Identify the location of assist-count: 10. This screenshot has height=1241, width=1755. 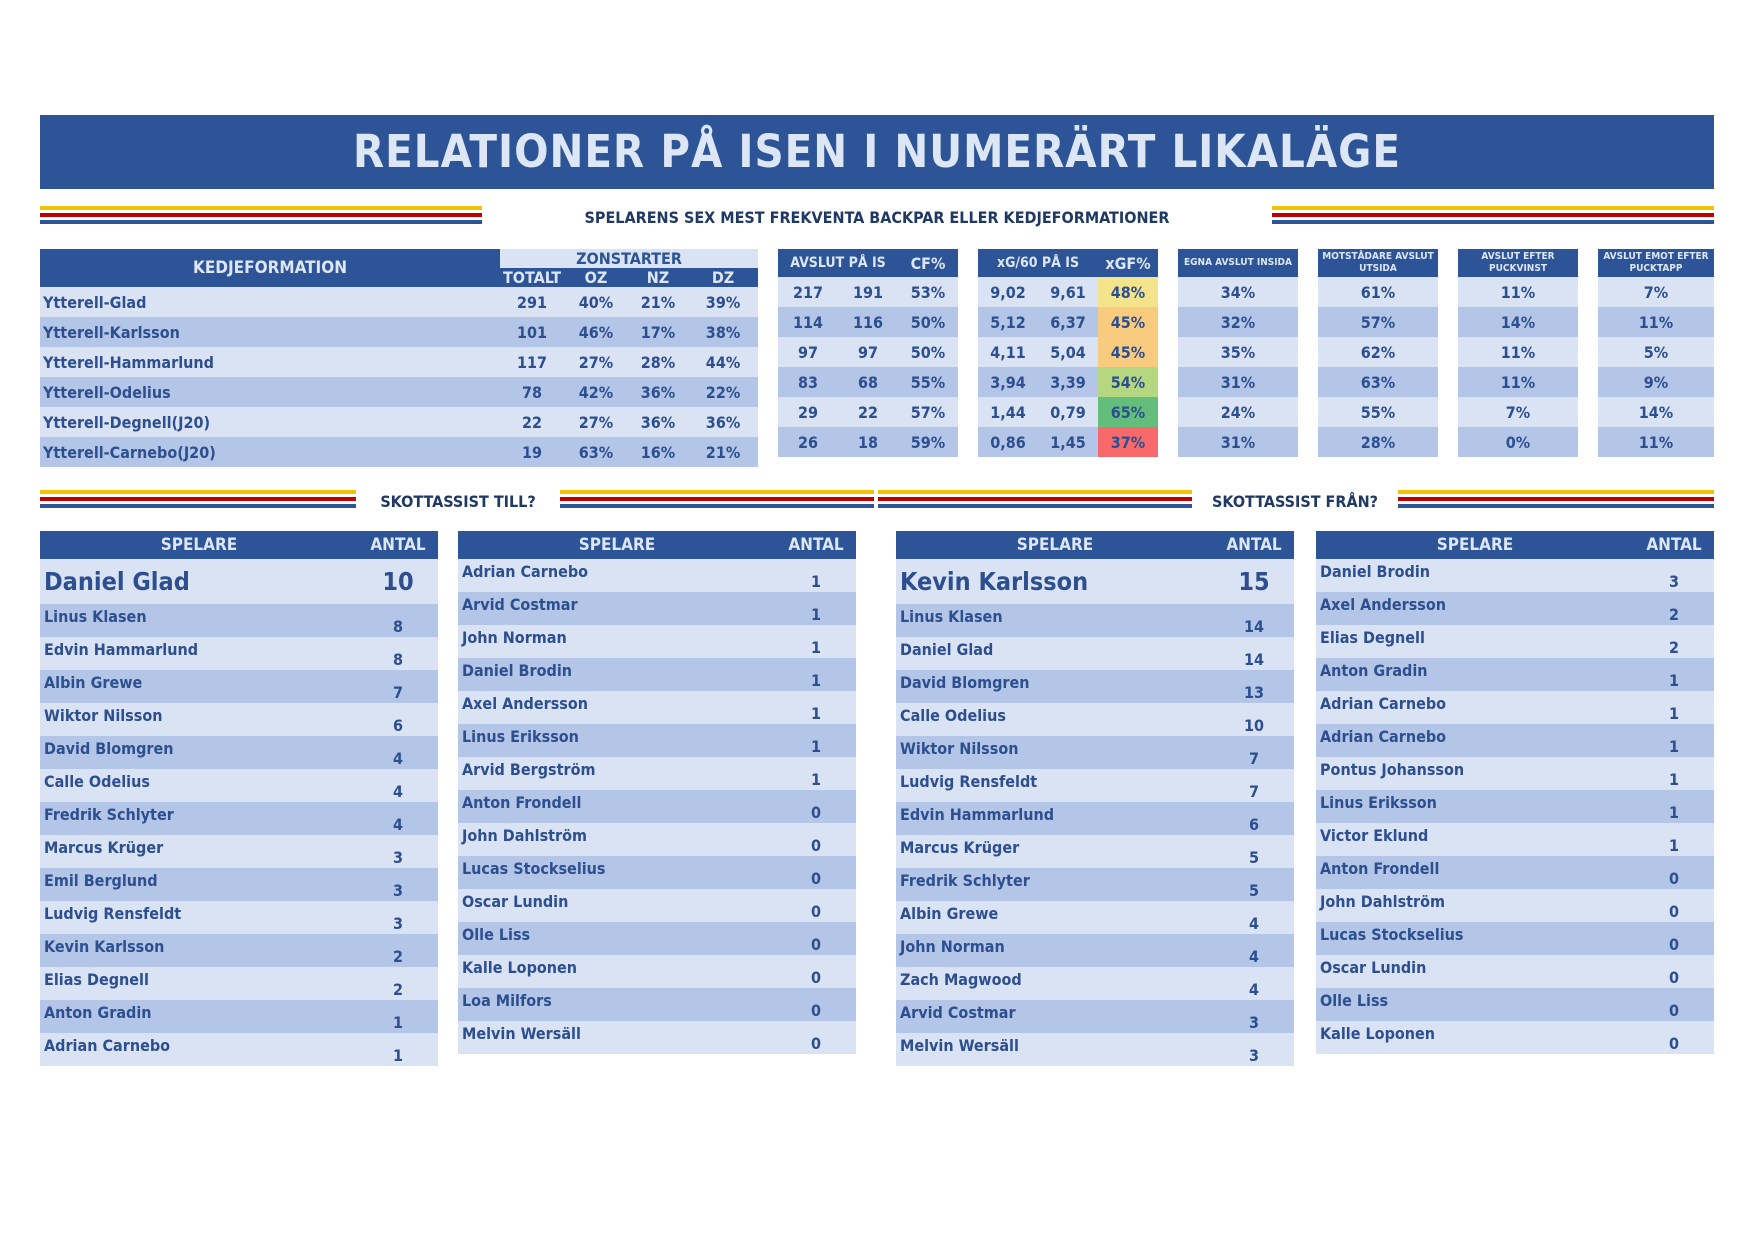
(398, 581).